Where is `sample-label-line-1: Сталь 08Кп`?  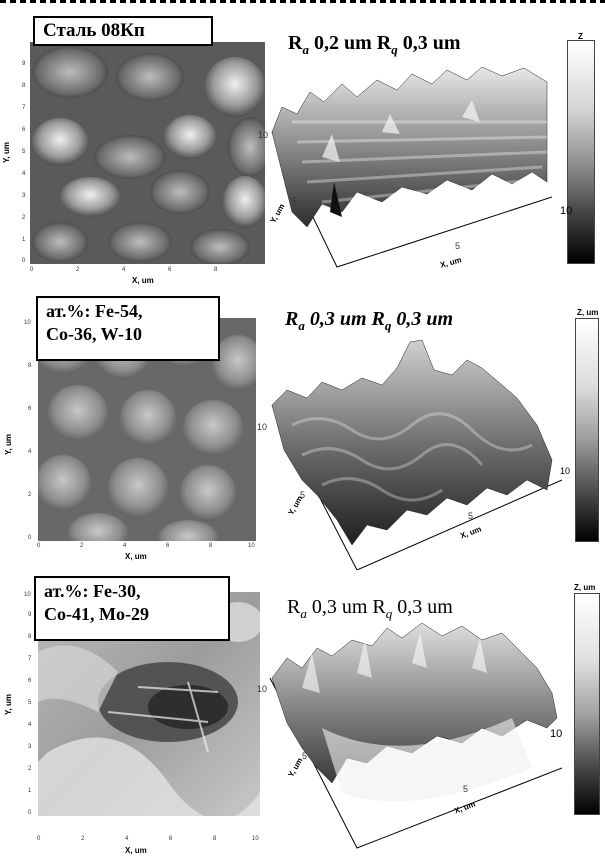
sample-label-line-1: Сталь 08Кп is located at coordinates (94, 30).